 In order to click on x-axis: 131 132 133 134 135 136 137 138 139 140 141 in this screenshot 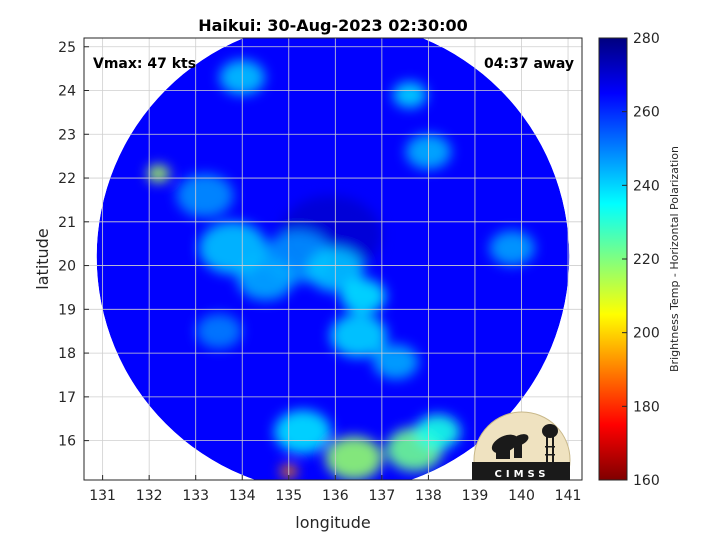, I will do `click(335, 489)`.